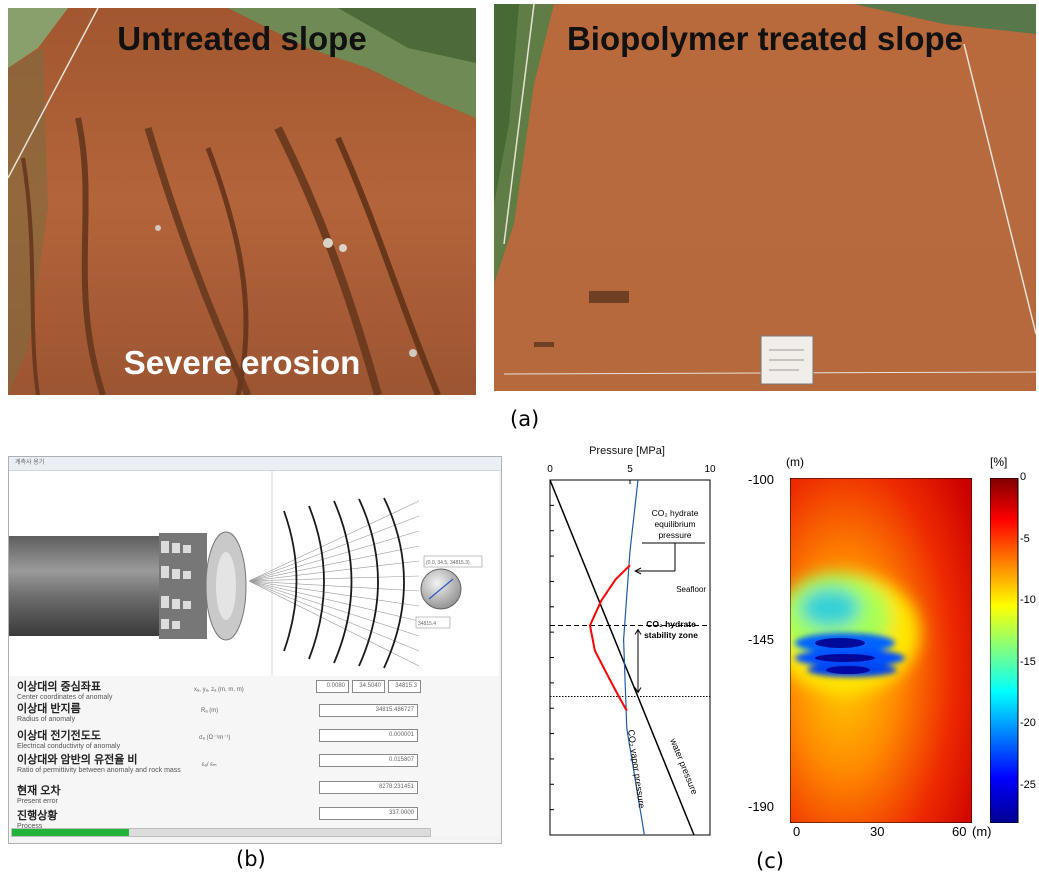  I want to click on row-en-label: Center coordinates of anomaly, so click(65, 697).